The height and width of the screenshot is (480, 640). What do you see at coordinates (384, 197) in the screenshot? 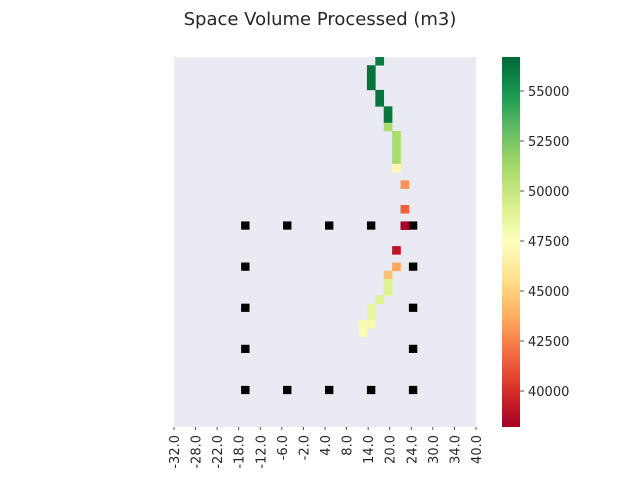
I see `heatmap-cells` at bounding box center [384, 197].